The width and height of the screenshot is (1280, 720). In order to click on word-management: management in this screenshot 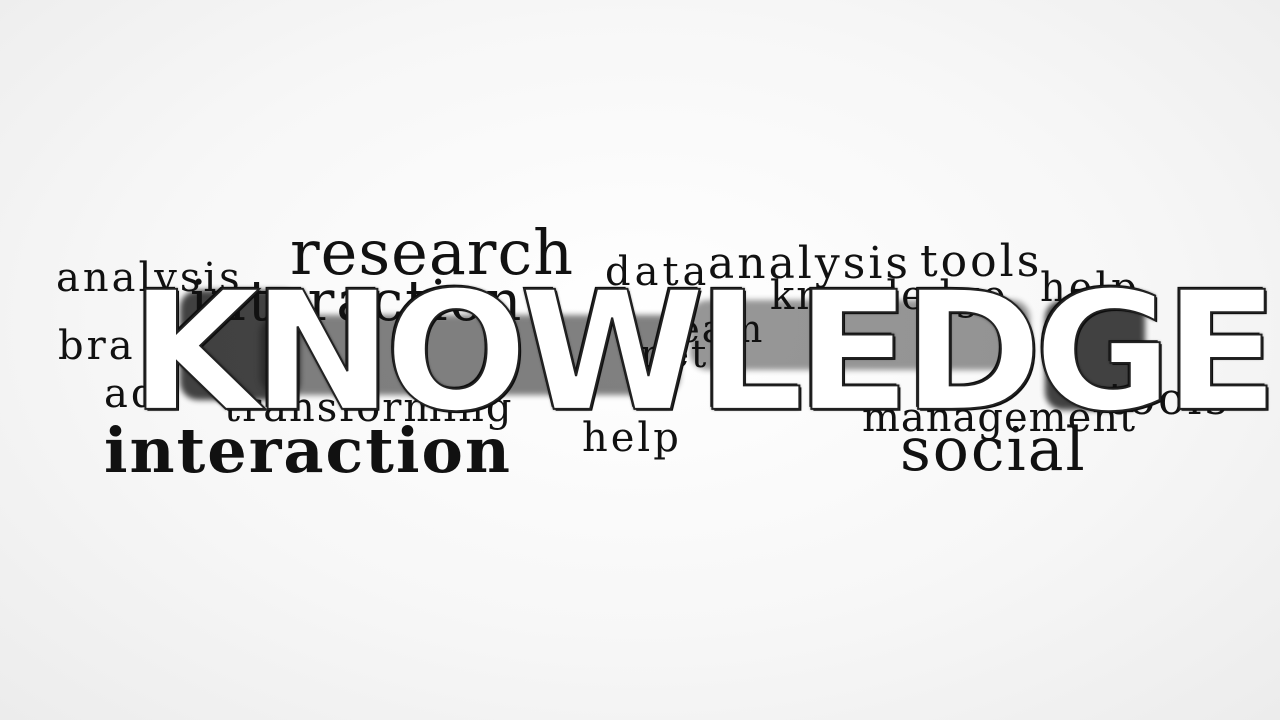, I will do `click(999, 418)`.